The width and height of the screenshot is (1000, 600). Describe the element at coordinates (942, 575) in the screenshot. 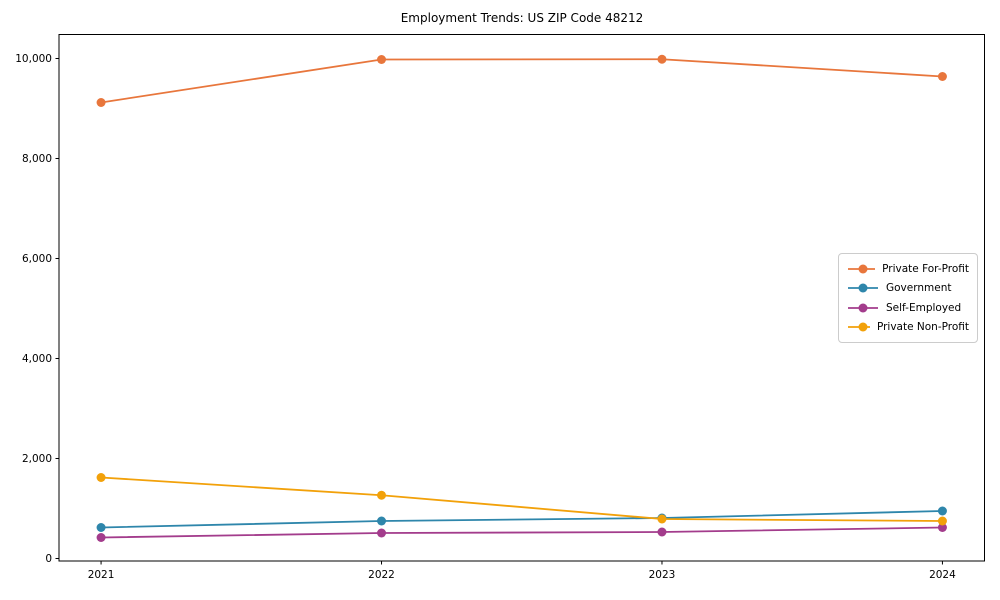

I see `x-tick-label: 2024` at that location.